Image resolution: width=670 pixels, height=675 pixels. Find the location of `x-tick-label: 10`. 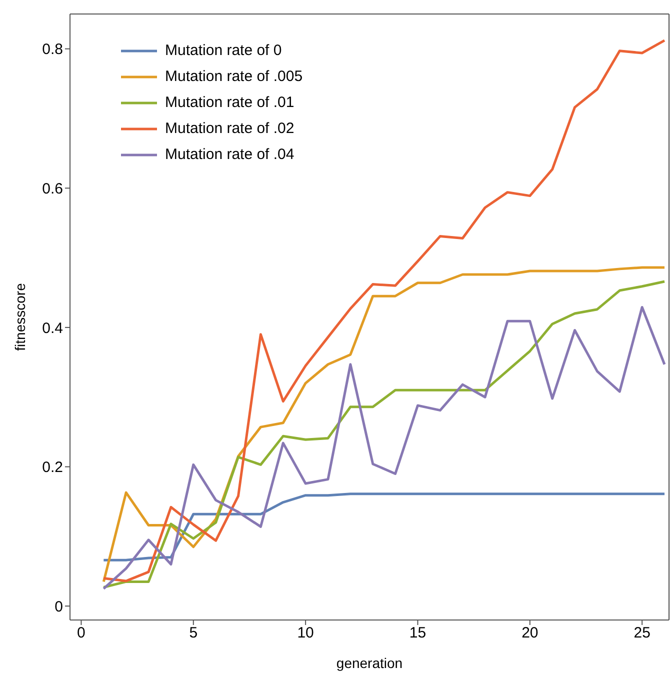

x-tick-label: 10 is located at coordinates (305, 633).